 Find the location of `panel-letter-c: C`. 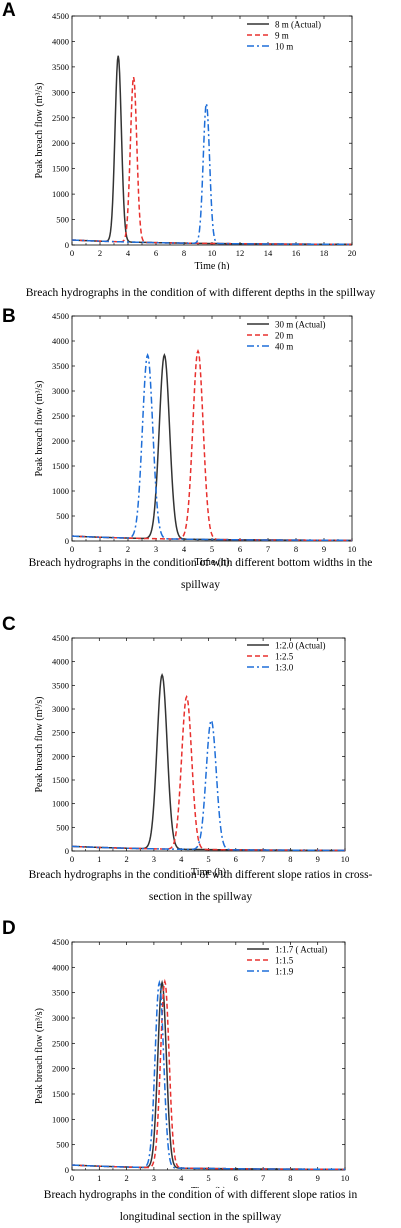

panel-letter-c: C is located at coordinates (9, 624).